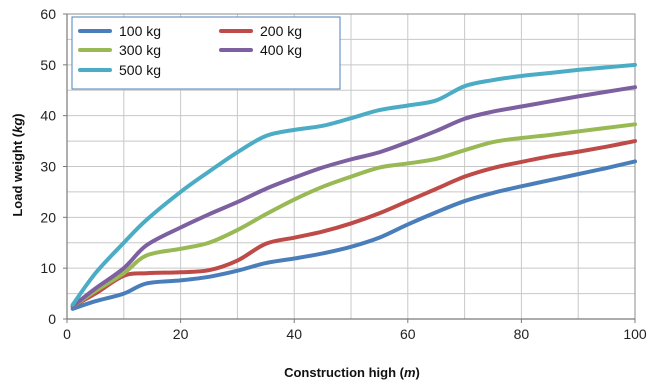  Describe the element at coordinates (48, 116) in the screenshot. I see `y-tick-label: 40` at that location.